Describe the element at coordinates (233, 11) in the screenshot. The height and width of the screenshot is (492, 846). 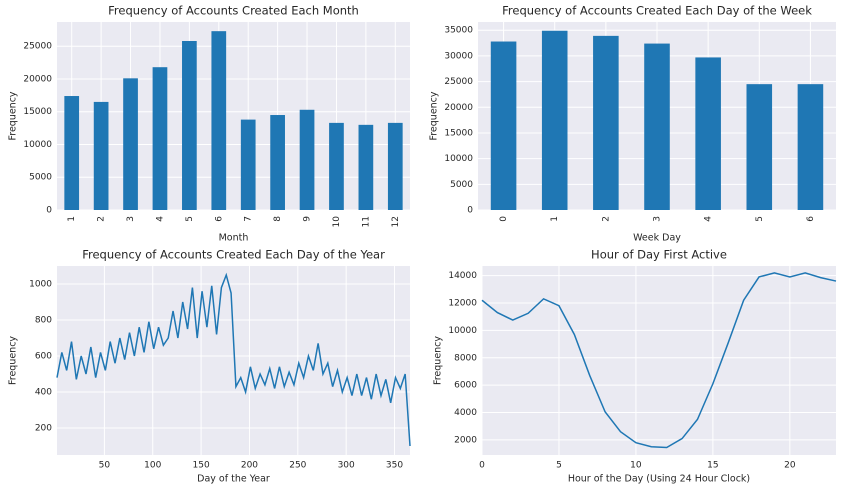
I see `chart-title: Frequency of Accounts Created Each Month` at that location.